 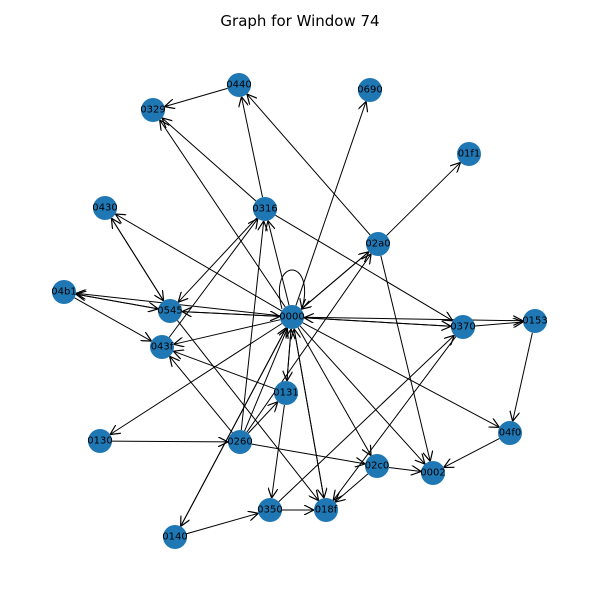 I want to click on node-0153: 0153, so click(x=535, y=321).